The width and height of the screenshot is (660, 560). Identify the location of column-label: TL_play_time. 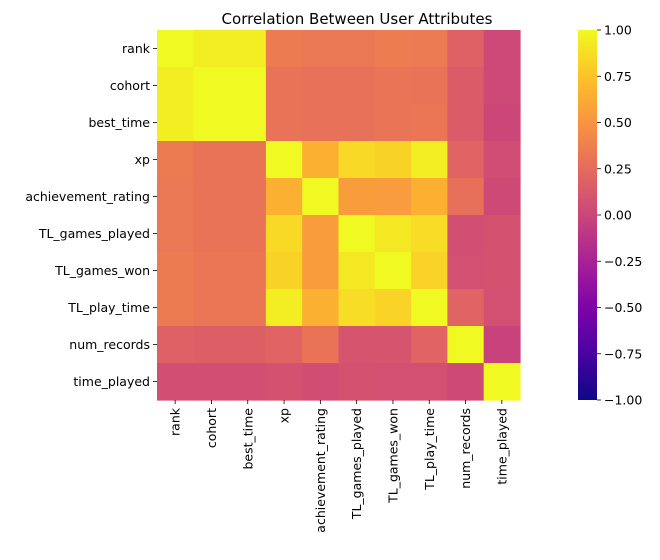
(429, 449).